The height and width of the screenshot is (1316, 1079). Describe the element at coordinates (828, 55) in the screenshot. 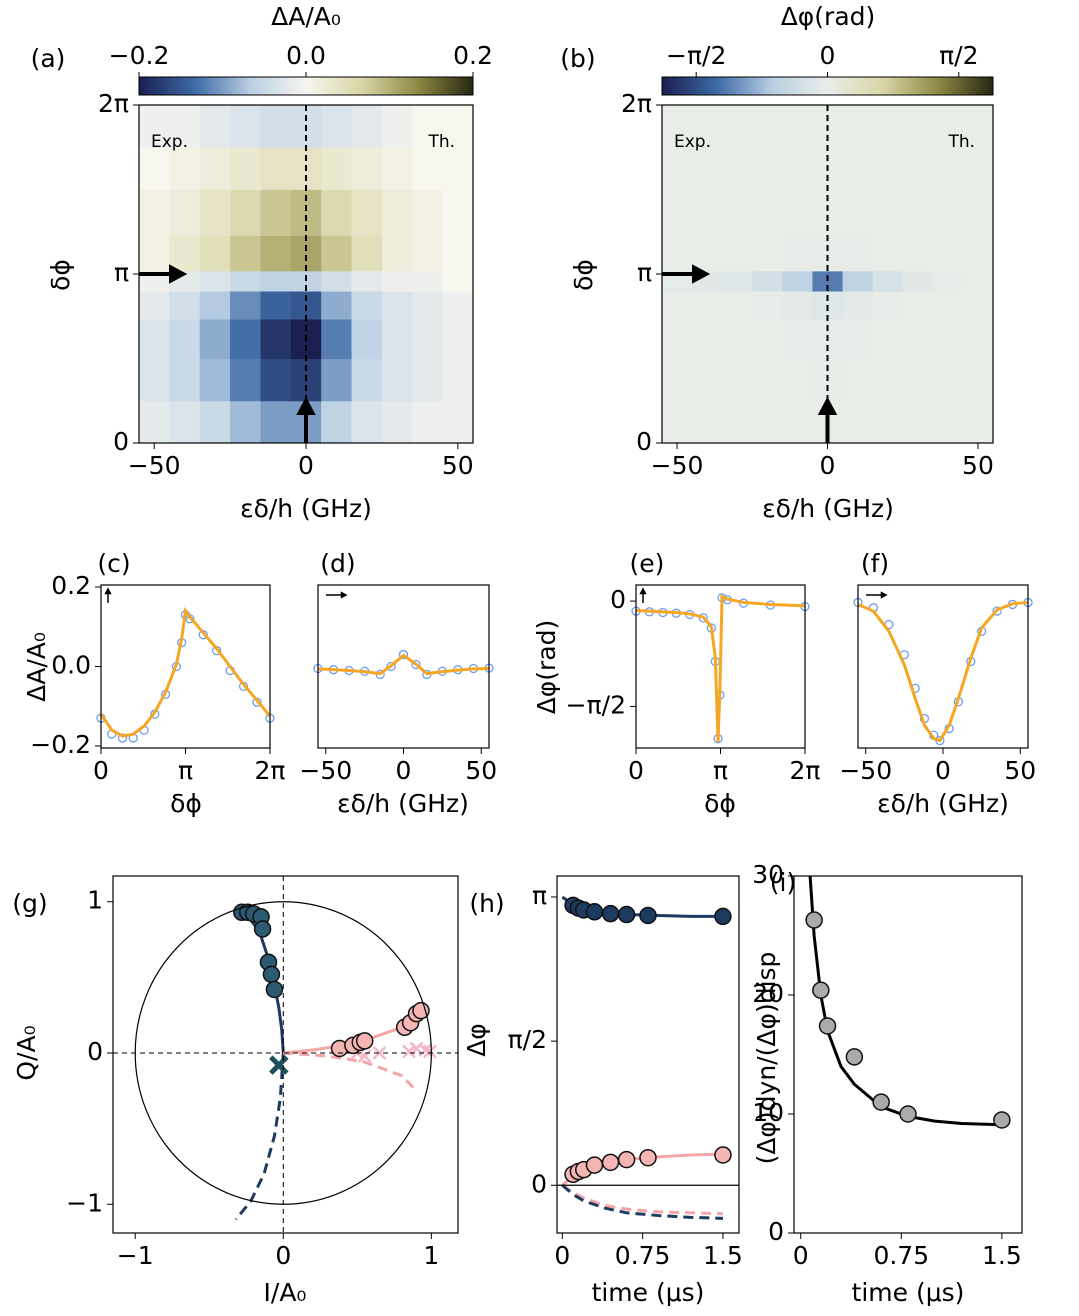

I see `colorbar-tick-label: 0` at that location.